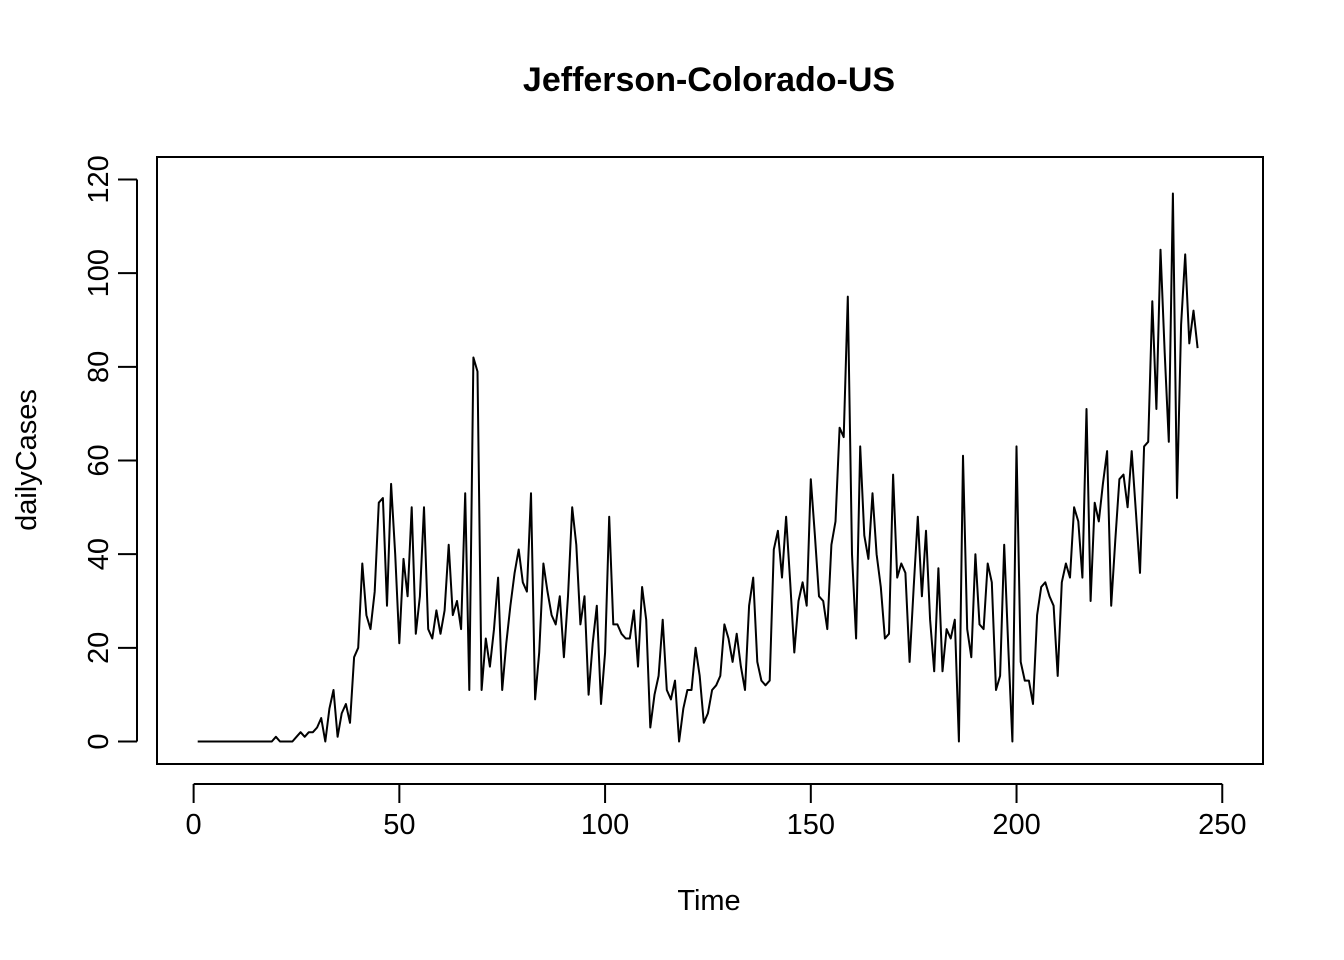  Describe the element at coordinates (716, 812) in the screenshot. I see `x-axis: 0 50 100 150 200 250` at that location.